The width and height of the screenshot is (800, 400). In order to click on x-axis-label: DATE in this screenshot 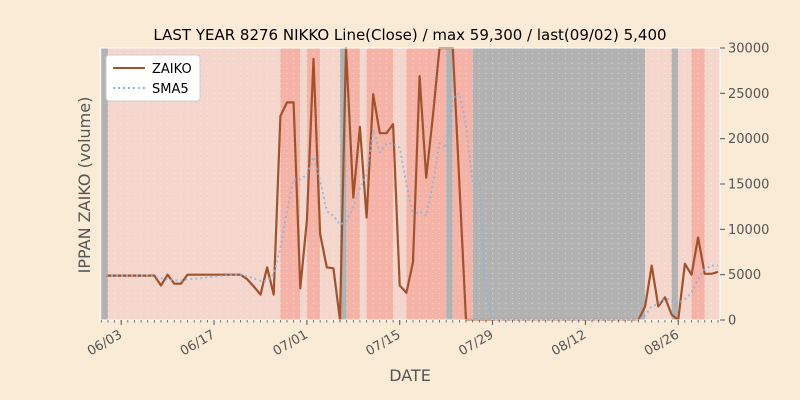, I will do `click(410, 375)`.